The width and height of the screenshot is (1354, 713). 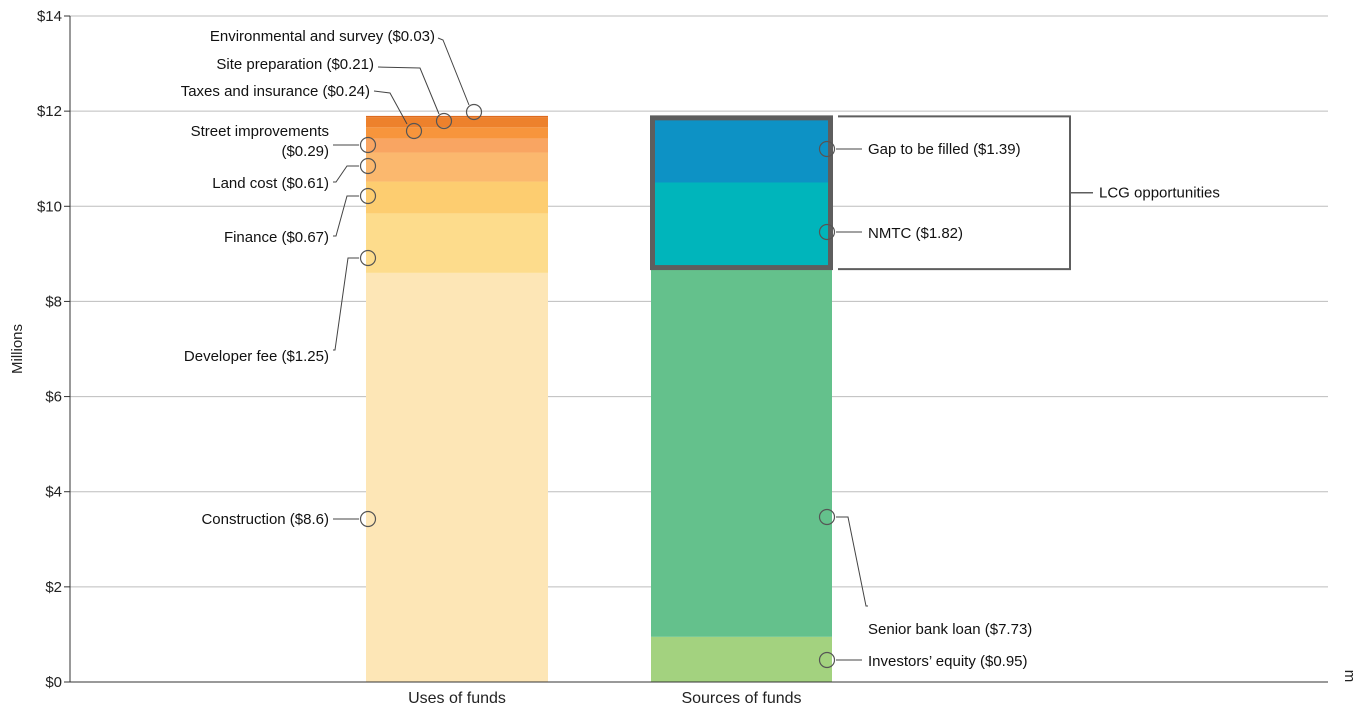 What do you see at coordinates (265, 519) in the screenshot?
I see `use-label: Construction ($8.6)` at bounding box center [265, 519].